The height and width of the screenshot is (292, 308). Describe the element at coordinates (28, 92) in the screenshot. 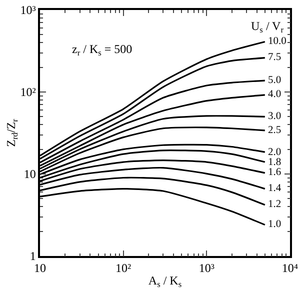

I see `y-tick-label: 10²` at that location.